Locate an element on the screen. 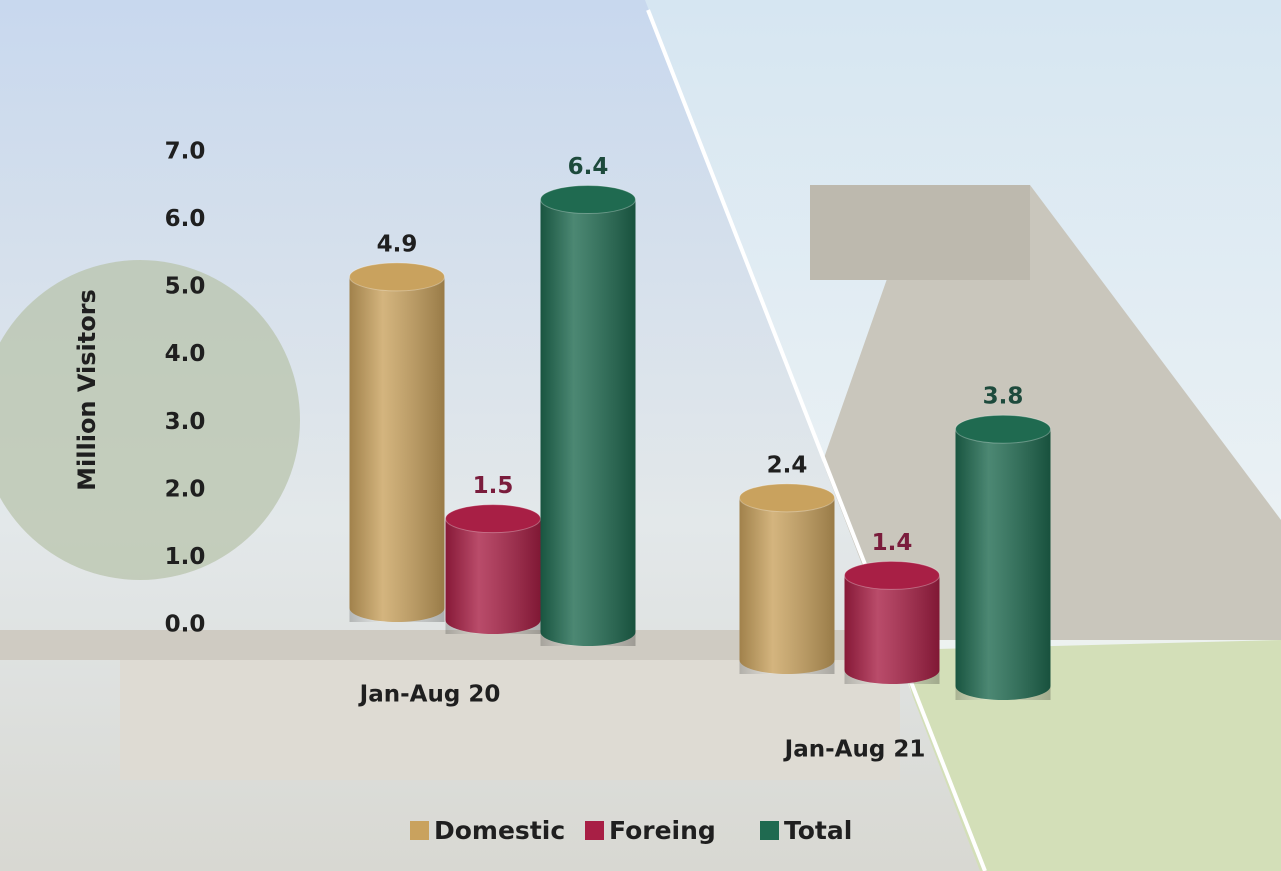 Image resolution: width=1281 pixels, height=871 pixels. y-axis-label: Million Visitors is located at coordinates (87, 390).